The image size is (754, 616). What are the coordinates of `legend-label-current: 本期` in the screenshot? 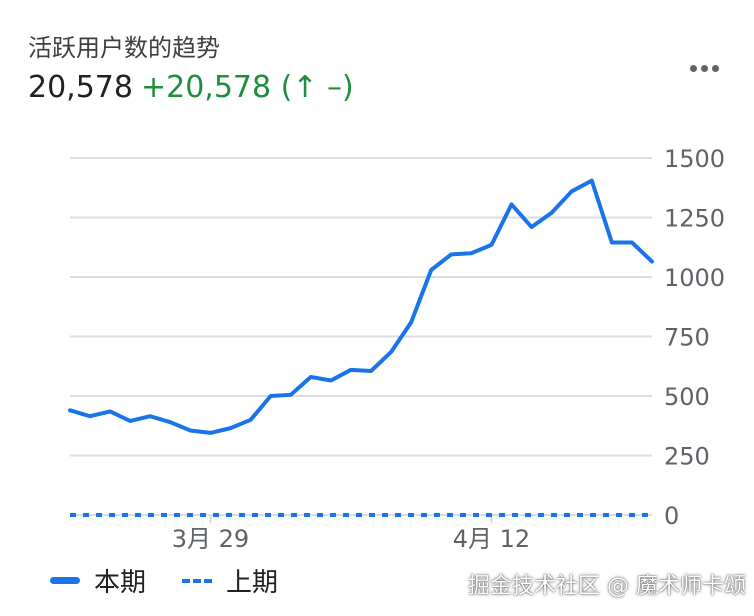 It's located at (120, 583).